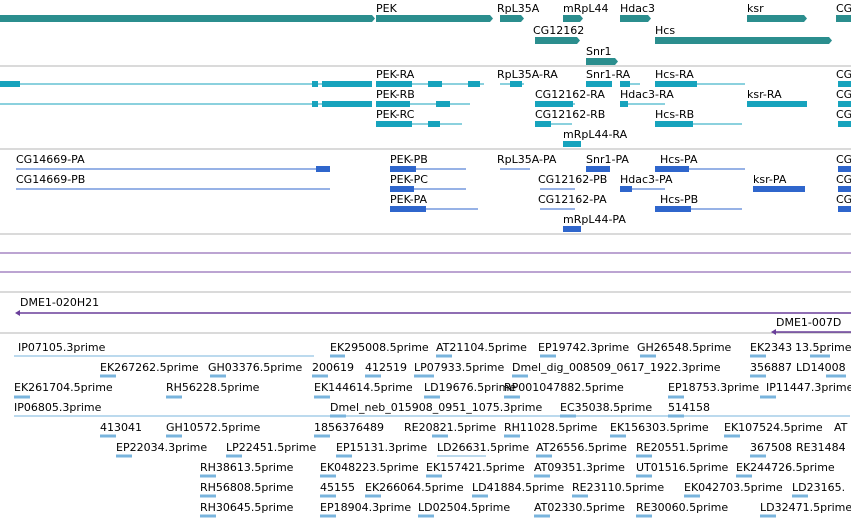 This screenshot has height=522, width=851. What do you see at coordinates (558, 30) in the screenshot?
I see `gene-label: CG12162` at bounding box center [558, 30].